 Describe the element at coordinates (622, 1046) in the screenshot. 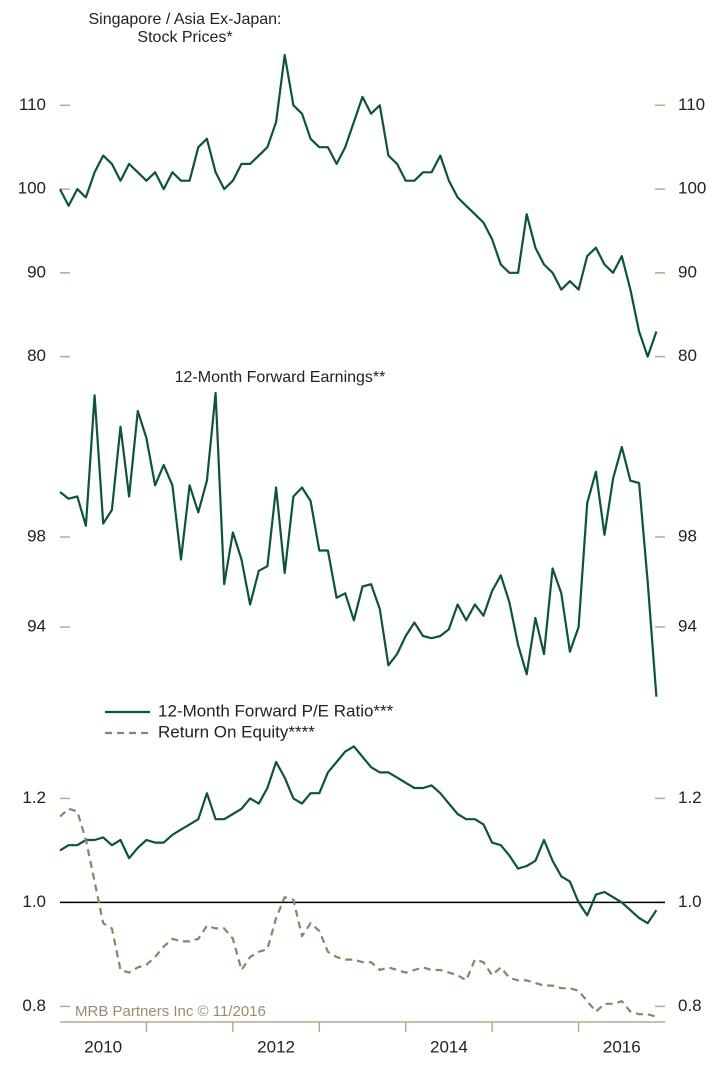

I see `x-tick-label: 2016` at that location.